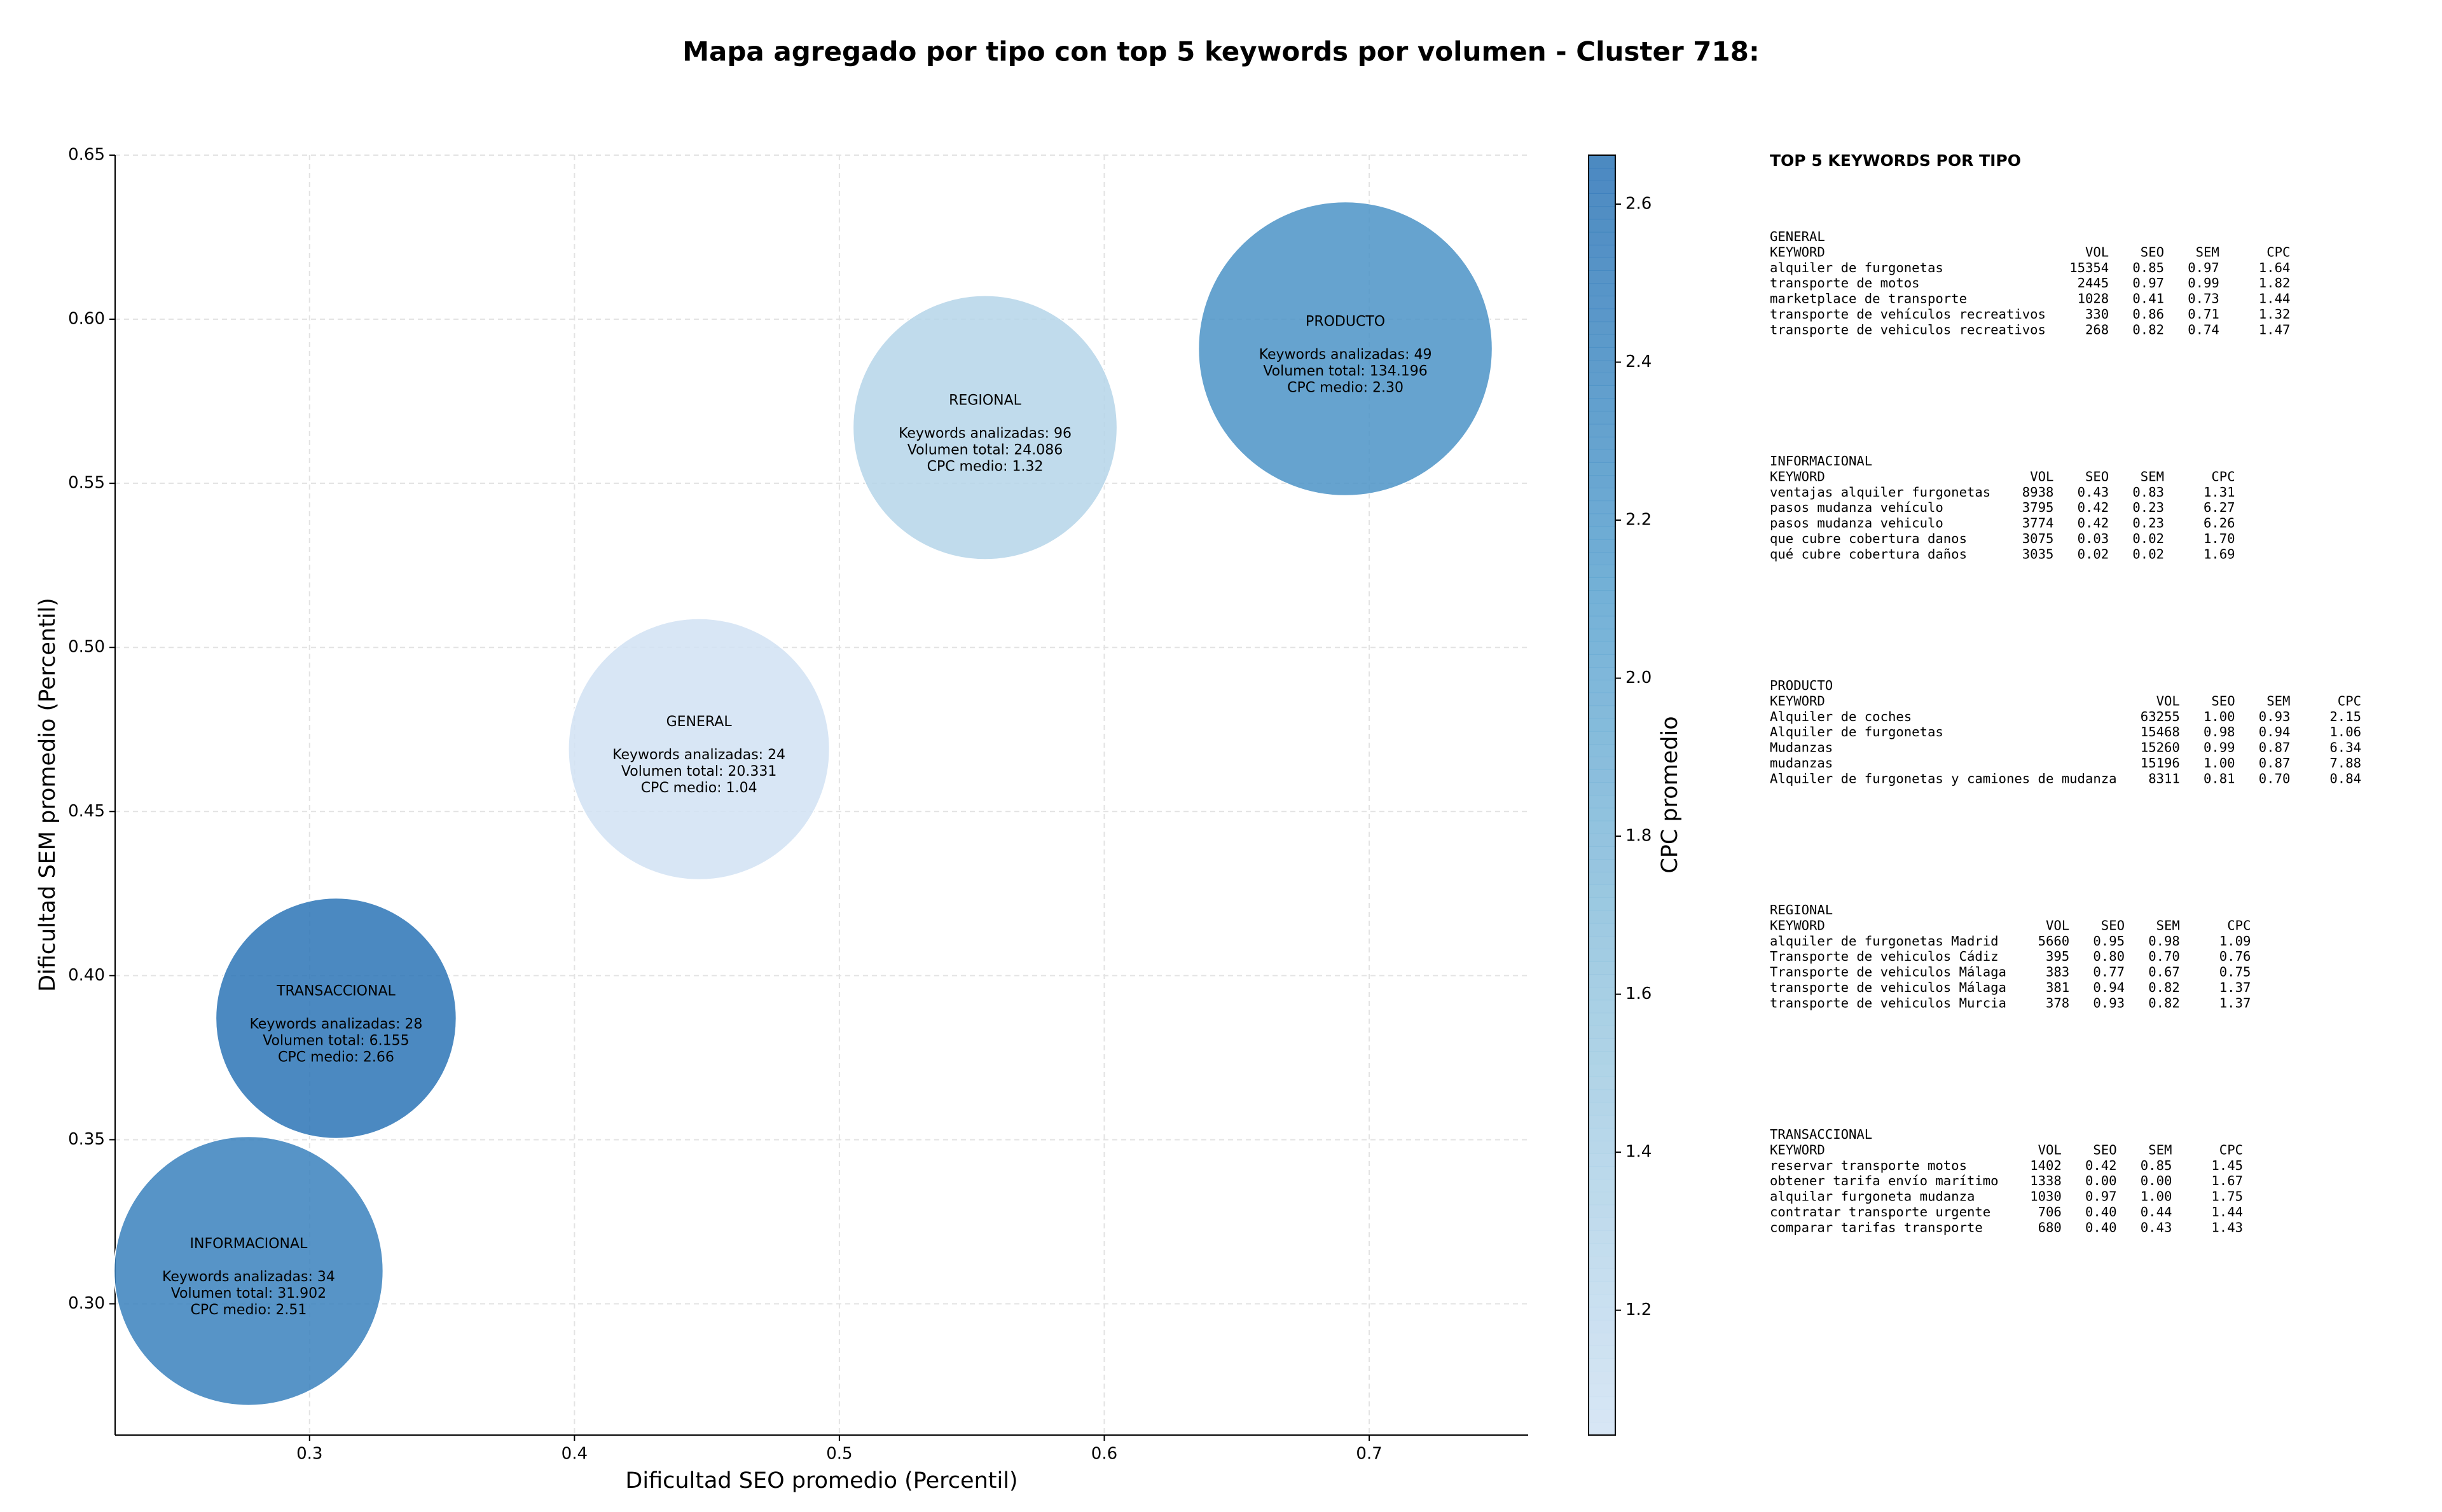 The image size is (2442, 1512). Describe the element at coordinates (2148, 298) in the screenshot. I see `table-cell: 0.41` at that location.